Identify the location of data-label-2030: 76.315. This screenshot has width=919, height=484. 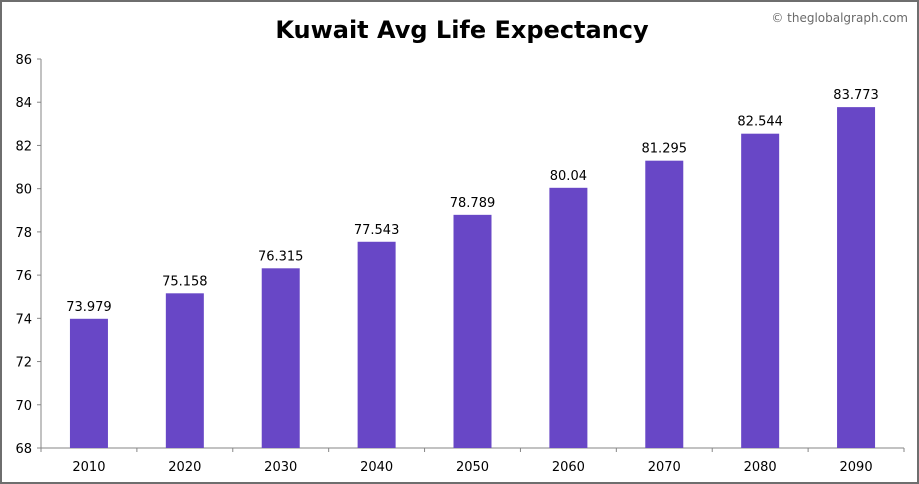
(281, 256).